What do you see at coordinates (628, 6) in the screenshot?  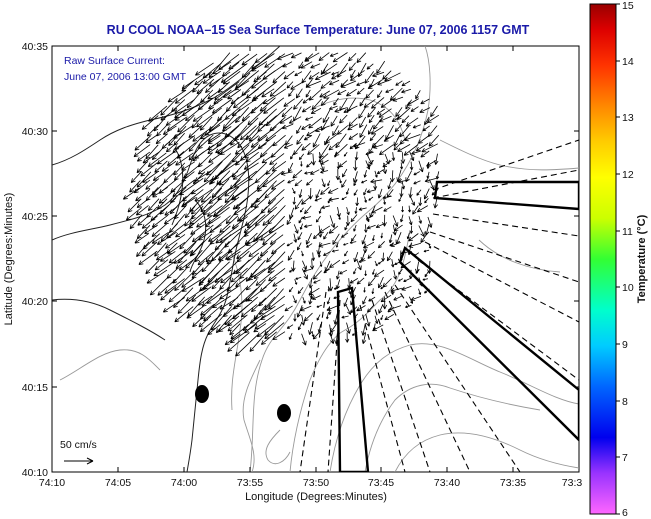 I see `colorbar-tick-label: 15` at bounding box center [628, 6].